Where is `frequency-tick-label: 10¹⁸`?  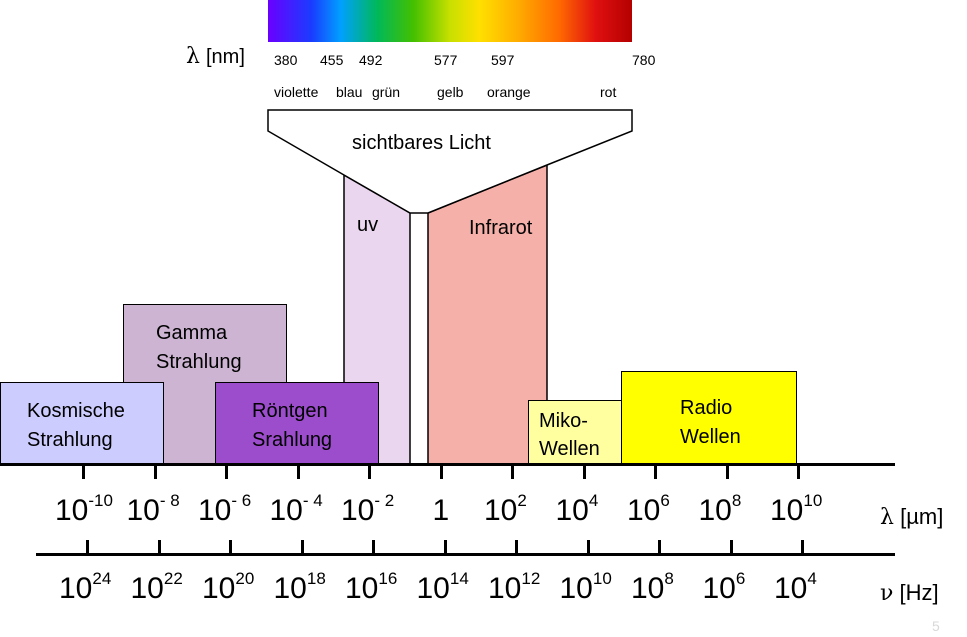
frequency-tick-label: 10¹⁸ is located at coordinates (299, 587).